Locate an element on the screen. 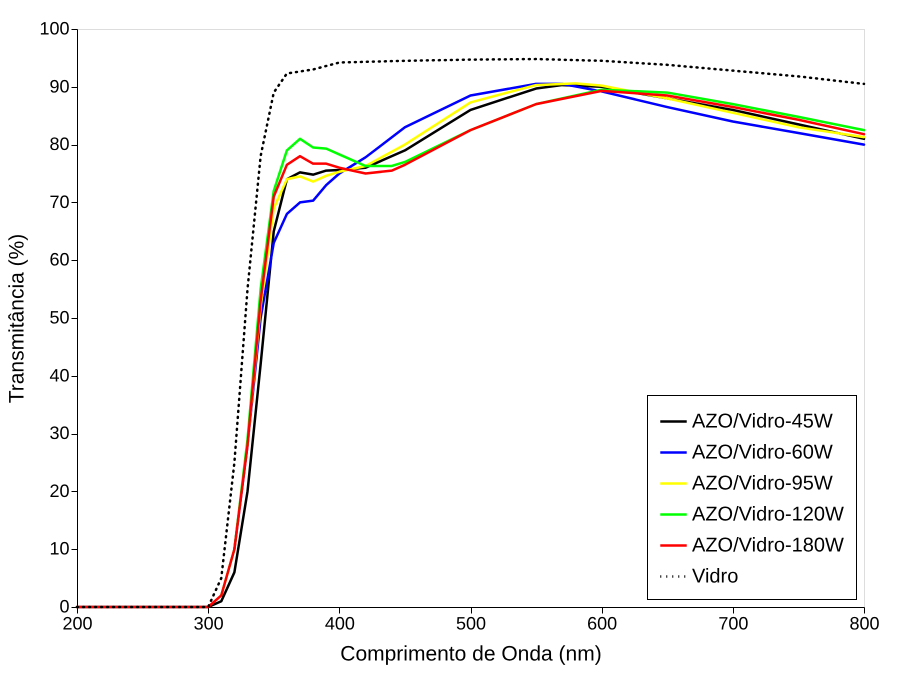 This screenshot has width=922, height=688. legend-label: AZO/Vidro-60W is located at coordinates (762, 453).